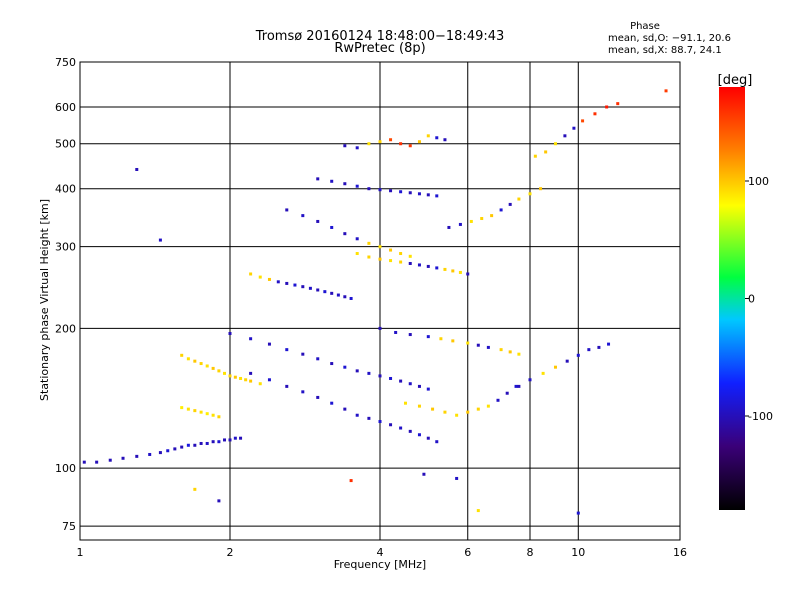  Describe the element at coordinates (751, 299) in the screenshot. I see `colorbar-tick-label: 0` at that location.